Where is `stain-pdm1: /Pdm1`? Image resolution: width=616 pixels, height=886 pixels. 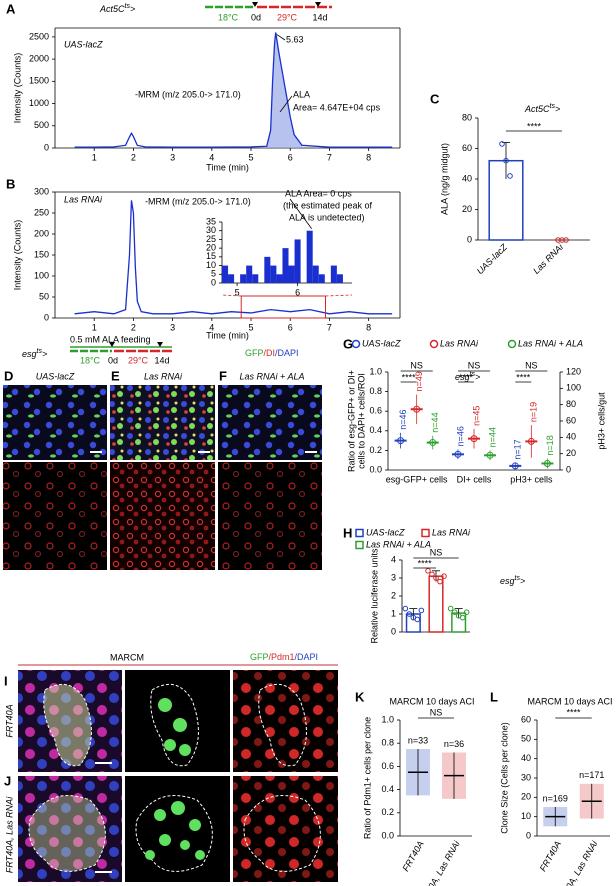 stain-pdm1: /Pdm1 is located at coordinates (282, 657).